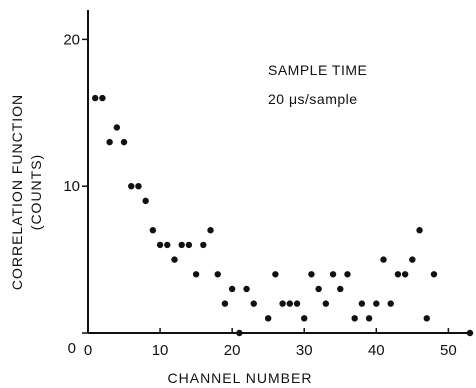  I want to click on x-tick-label: 20, so click(232, 350).